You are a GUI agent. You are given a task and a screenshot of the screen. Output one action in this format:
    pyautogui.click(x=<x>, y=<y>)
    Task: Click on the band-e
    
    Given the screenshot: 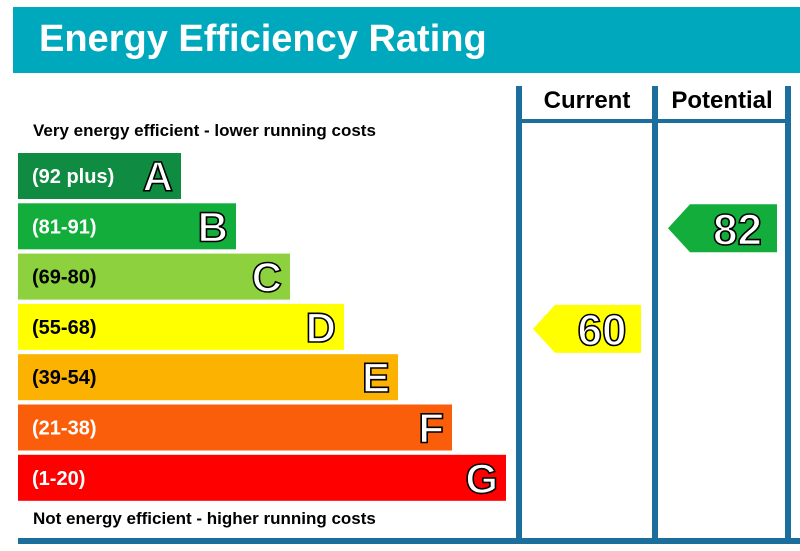 What is the action you would take?
    pyautogui.click(x=208, y=377)
    